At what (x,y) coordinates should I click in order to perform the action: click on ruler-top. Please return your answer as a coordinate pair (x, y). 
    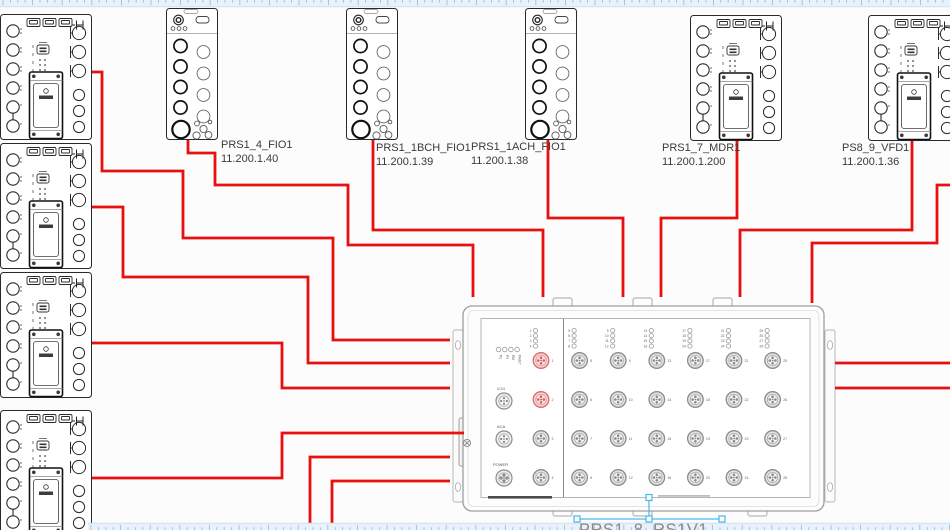
    Looking at the image, I should click on (475, 4).